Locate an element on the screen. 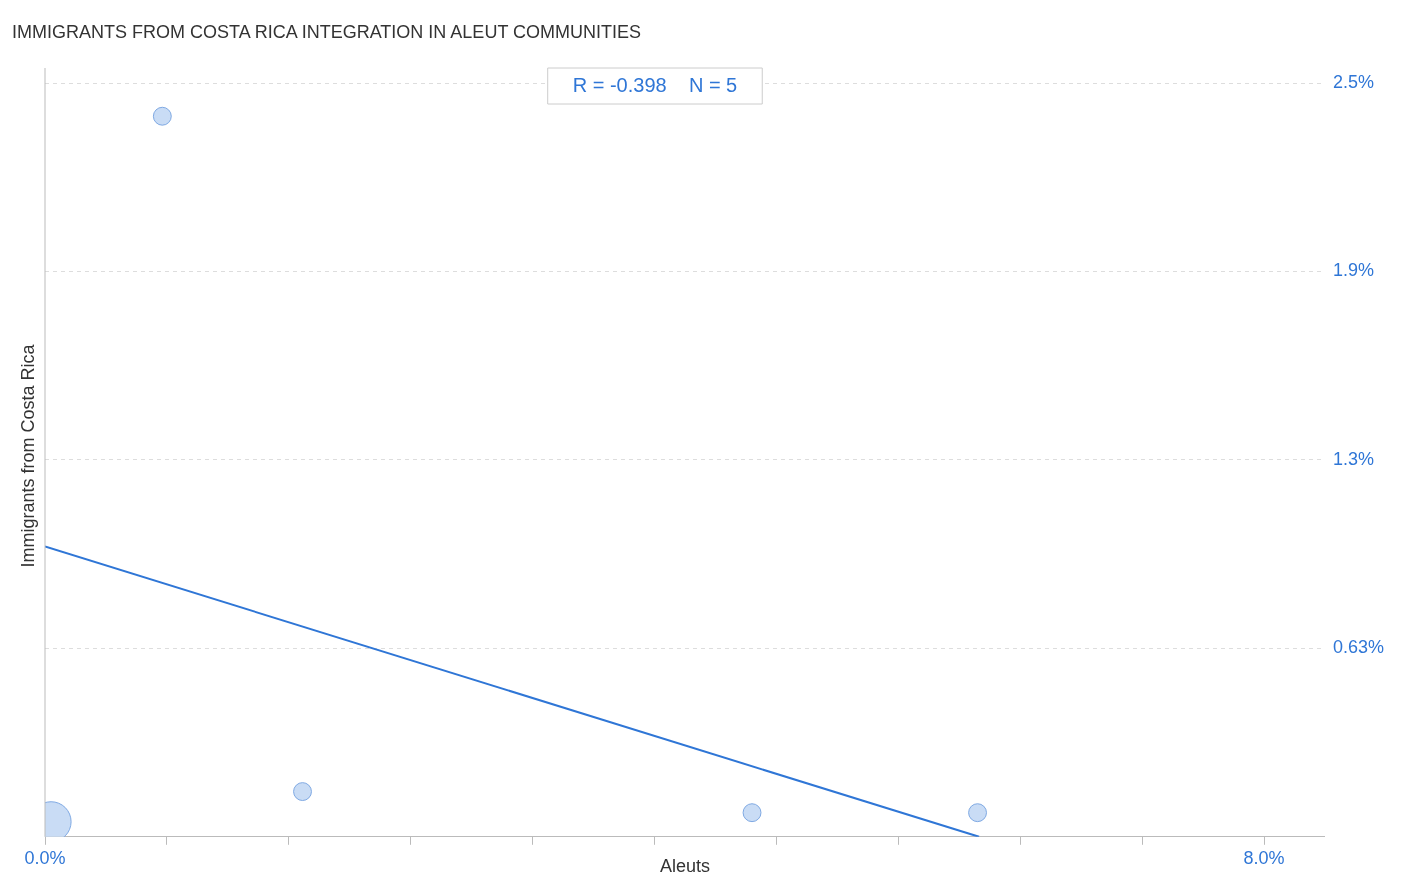  x-tick-label: 0.0% is located at coordinates (45, 857).